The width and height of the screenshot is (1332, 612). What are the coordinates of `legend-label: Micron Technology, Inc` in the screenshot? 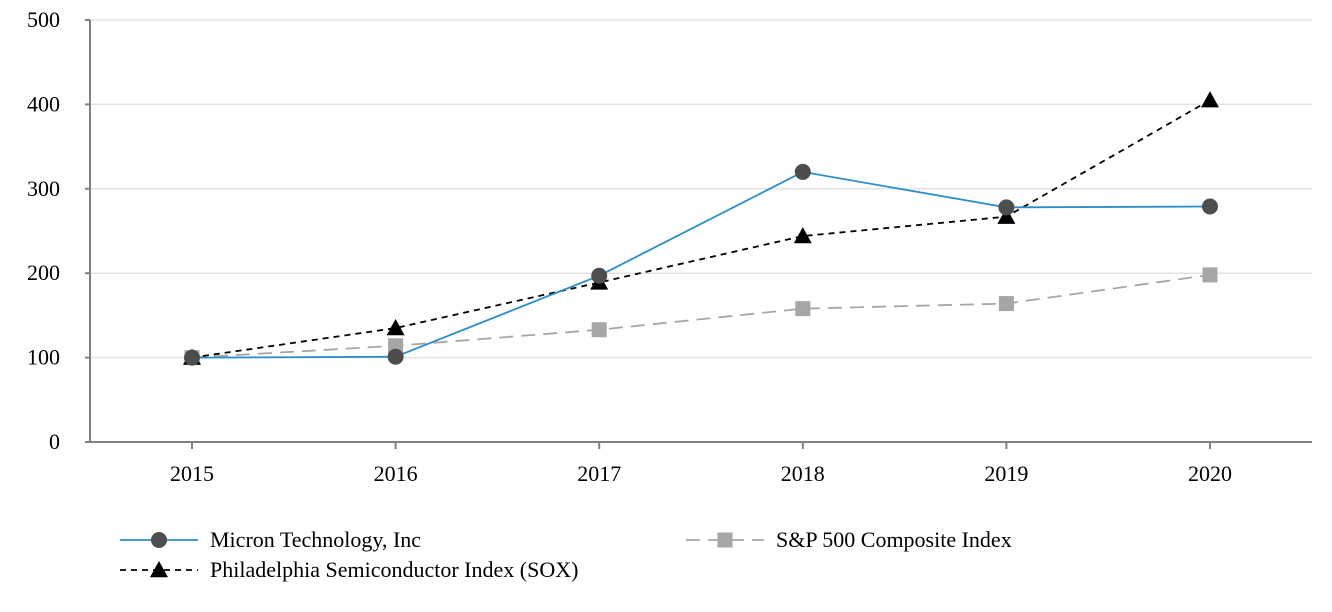 It's located at (315, 539).